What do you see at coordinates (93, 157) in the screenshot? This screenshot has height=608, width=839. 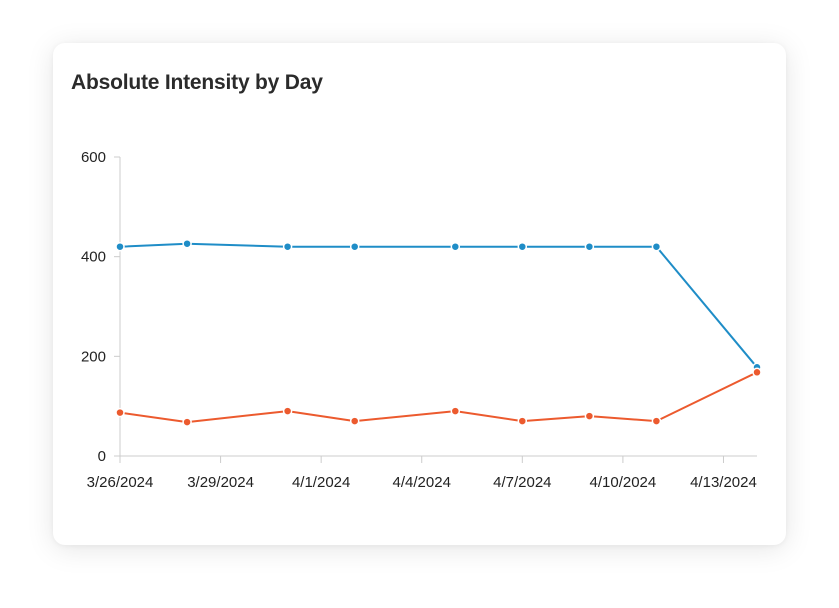 I see `y-tick-label: 600` at bounding box center [93, 157].